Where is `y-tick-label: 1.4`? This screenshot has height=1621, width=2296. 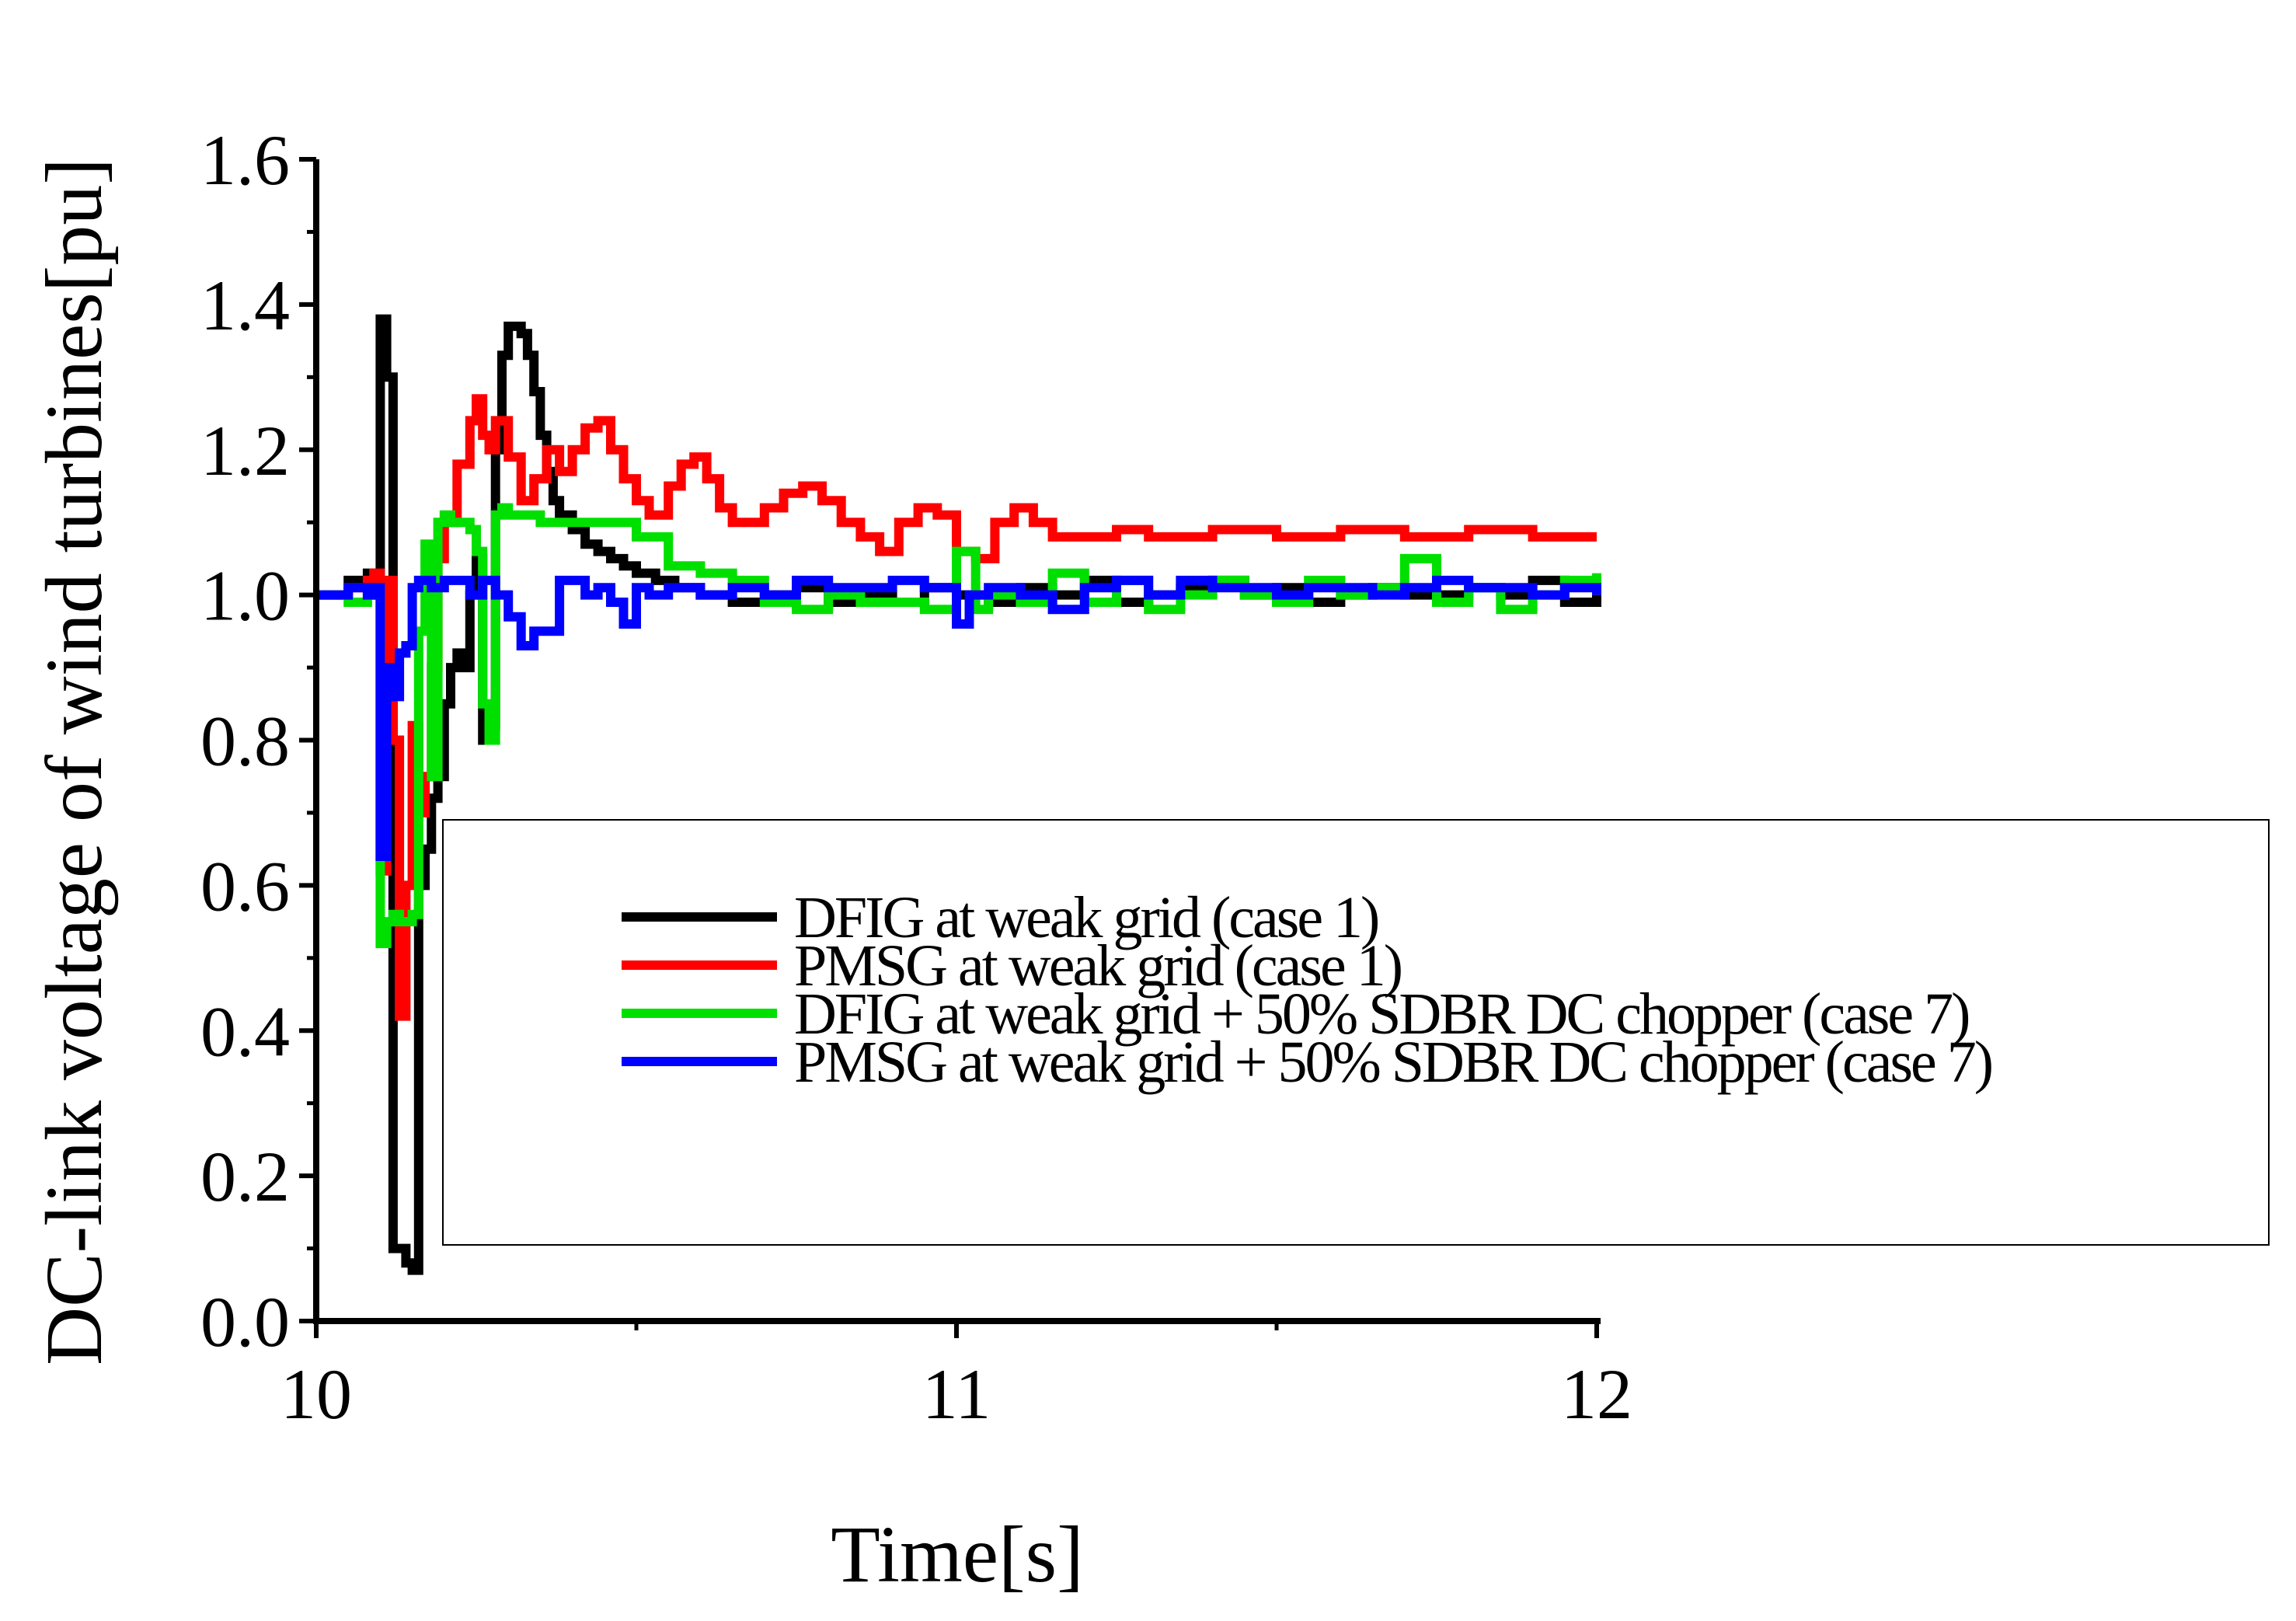
y-tick-label: 1.4 is located at coordinates (245, 305).